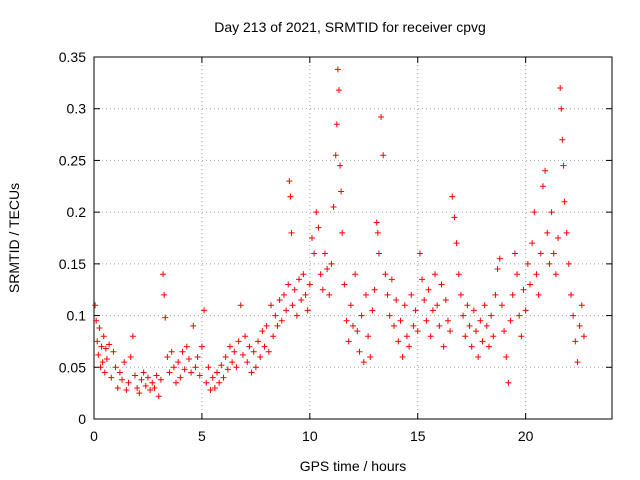 The width and height of the screenshot is (640, 480). Describe the element at coordinates (418, 436) in the screenshot. I see `x-tick-label: 15` at that location.